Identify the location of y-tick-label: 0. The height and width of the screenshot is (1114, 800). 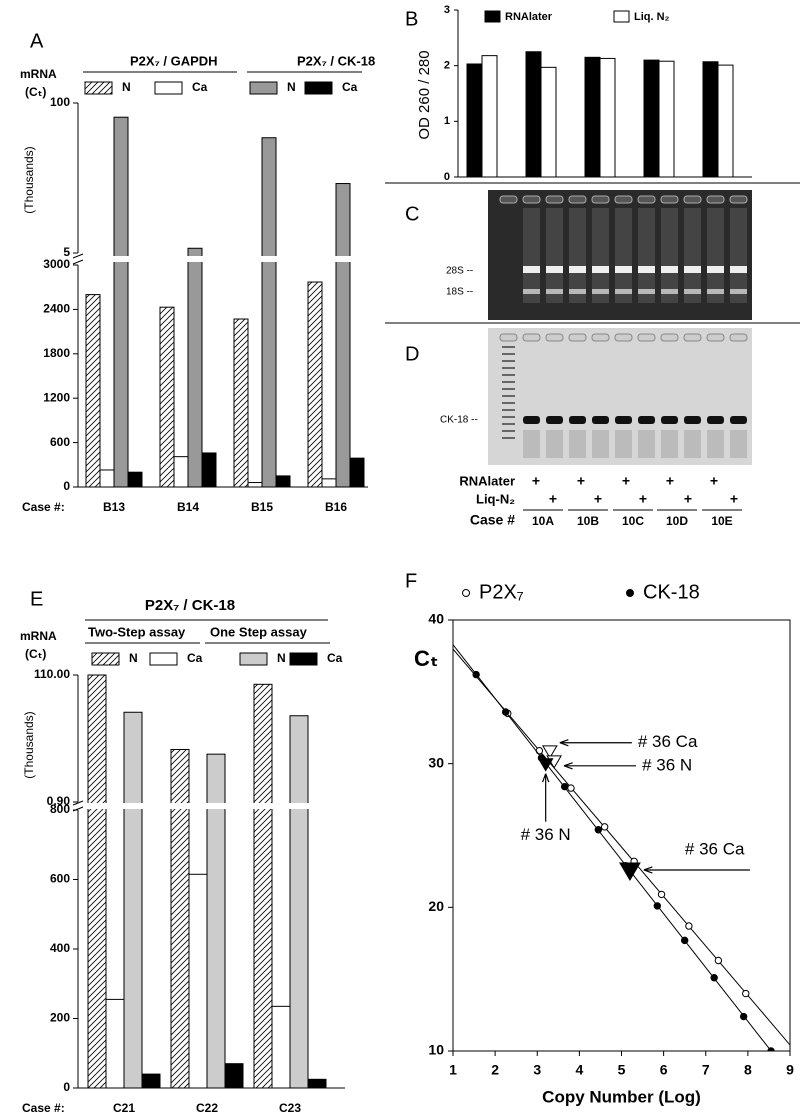
(66, 486).